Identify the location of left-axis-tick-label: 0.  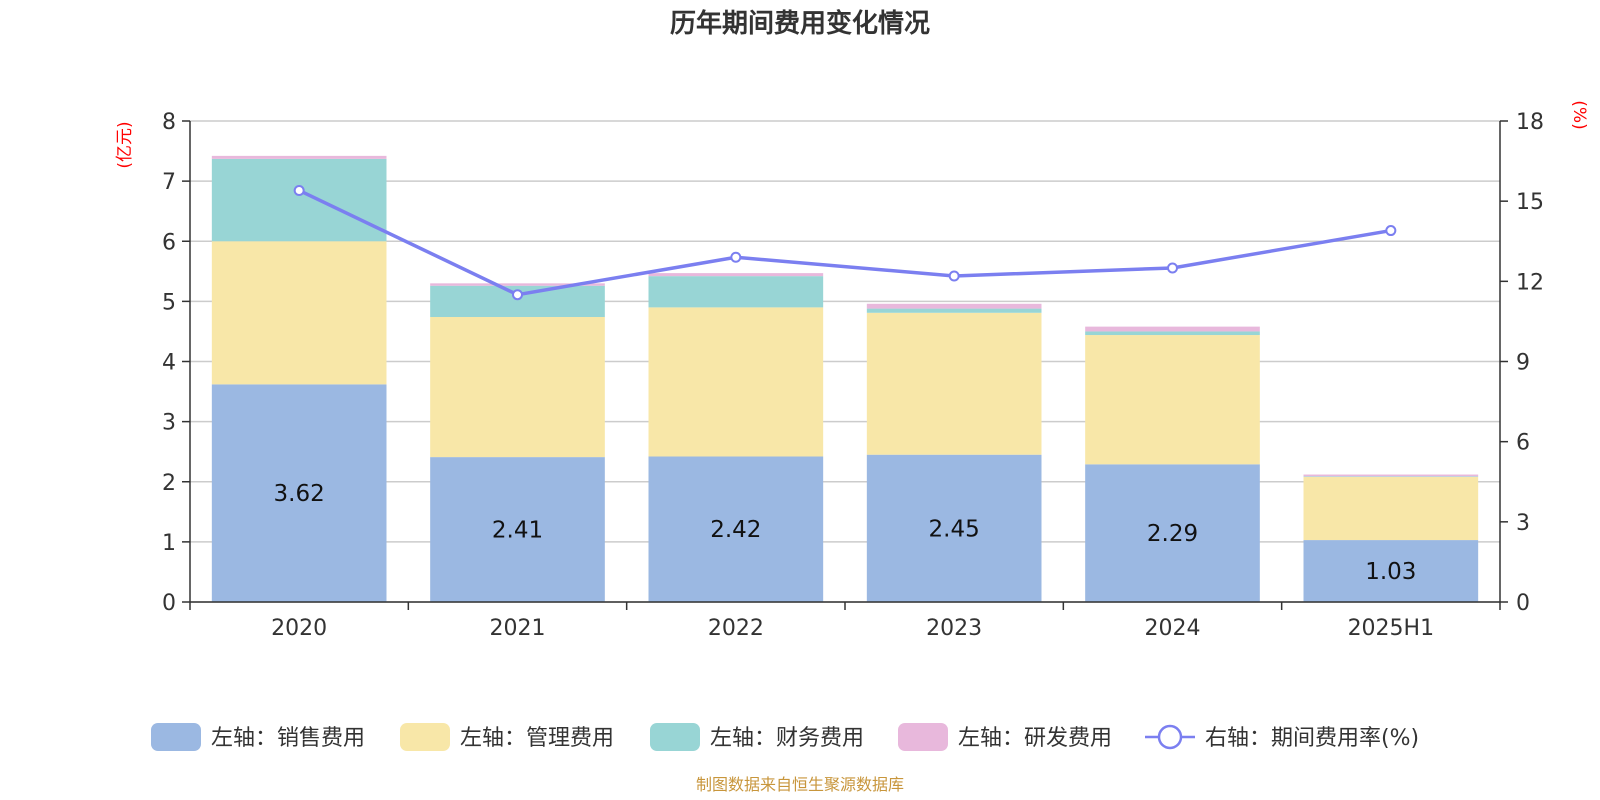
(169, 603).